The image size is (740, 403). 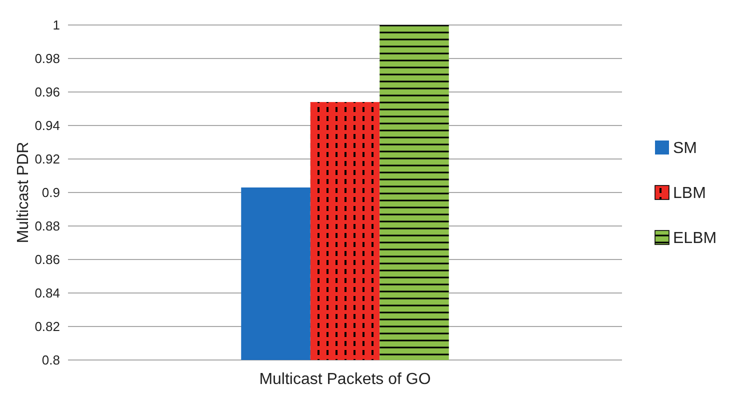 I want to click on y-tick-label: 0.86, so click(x=47, y=260).